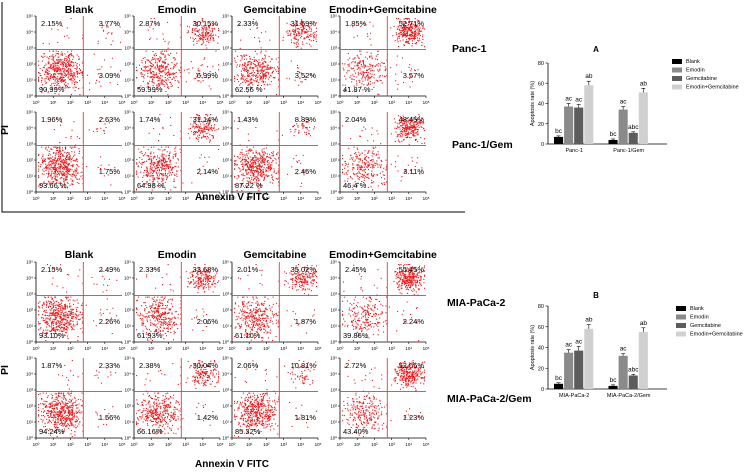 This screenshot has height=474, width=752. What do you see at coordinates (110, 23) in the screenshot?
I see `quadrant-ur-value: 3.77%` at bounding box center [110, 23].